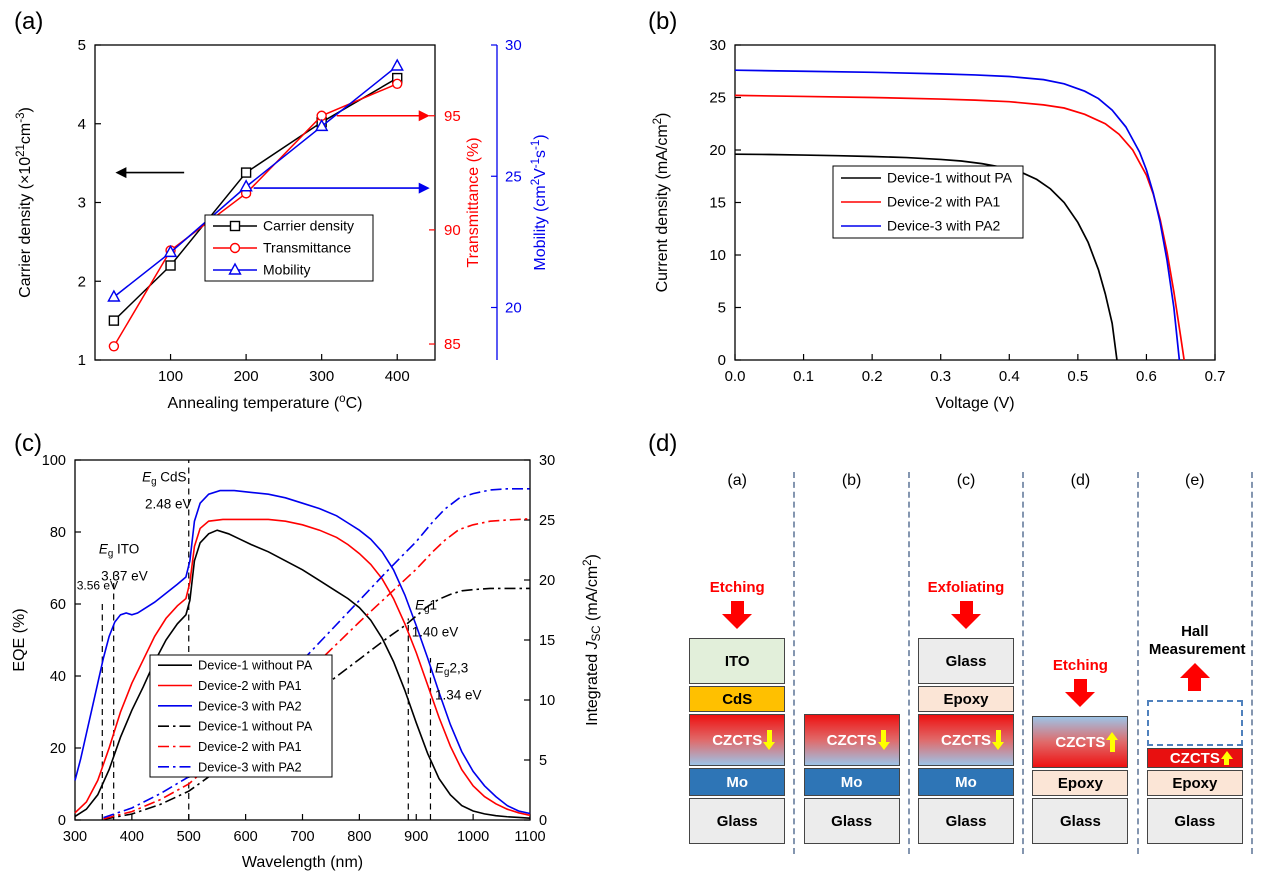 The width and height of the screenshot is (1269, 887). I want to click on y-tick-label: 60, so click(58, 605).